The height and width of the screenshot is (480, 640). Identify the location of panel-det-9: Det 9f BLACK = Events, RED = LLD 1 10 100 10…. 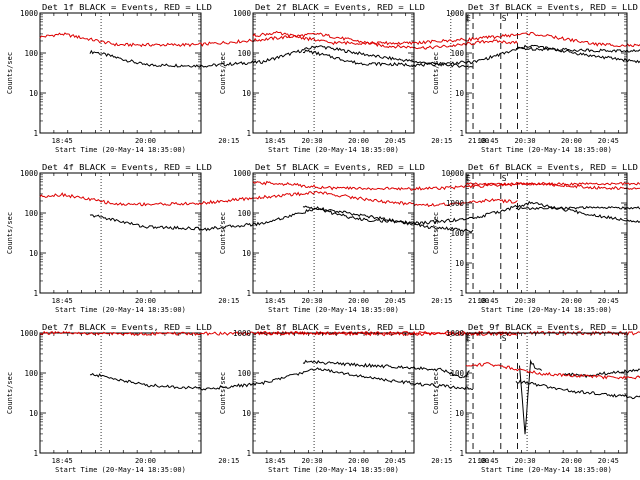
(536, 398).